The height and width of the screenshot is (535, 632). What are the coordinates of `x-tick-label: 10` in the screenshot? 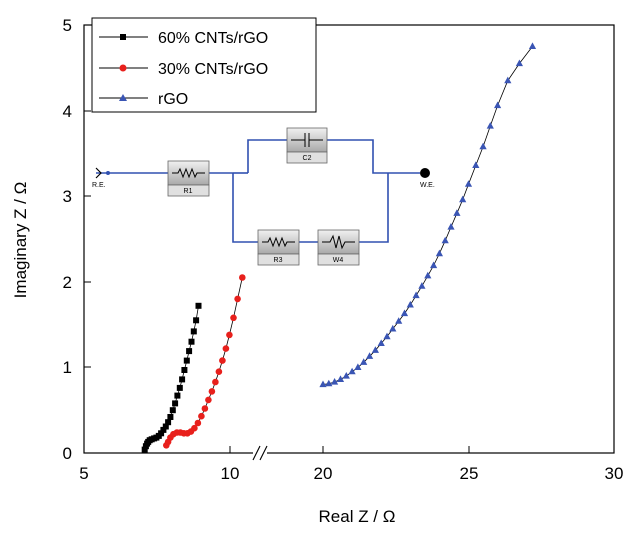 It's located at (230, 473).